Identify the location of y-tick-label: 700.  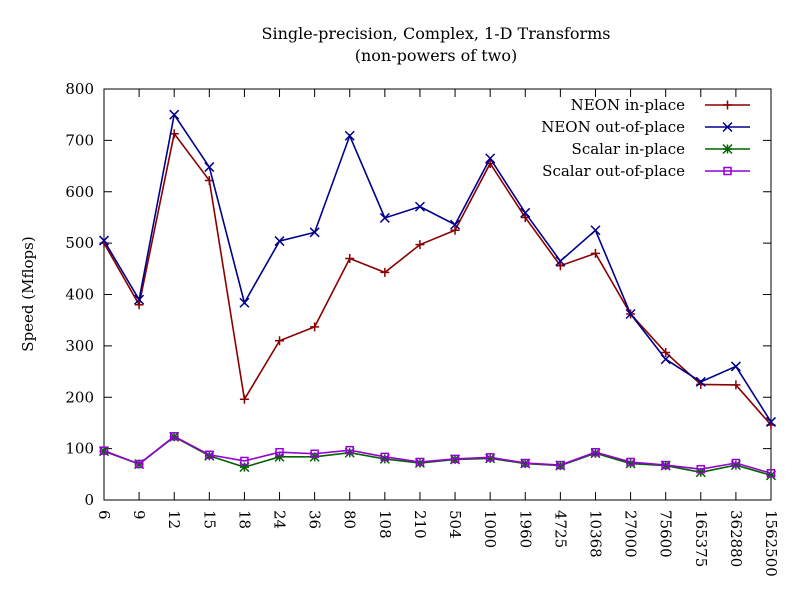
(79, 140).